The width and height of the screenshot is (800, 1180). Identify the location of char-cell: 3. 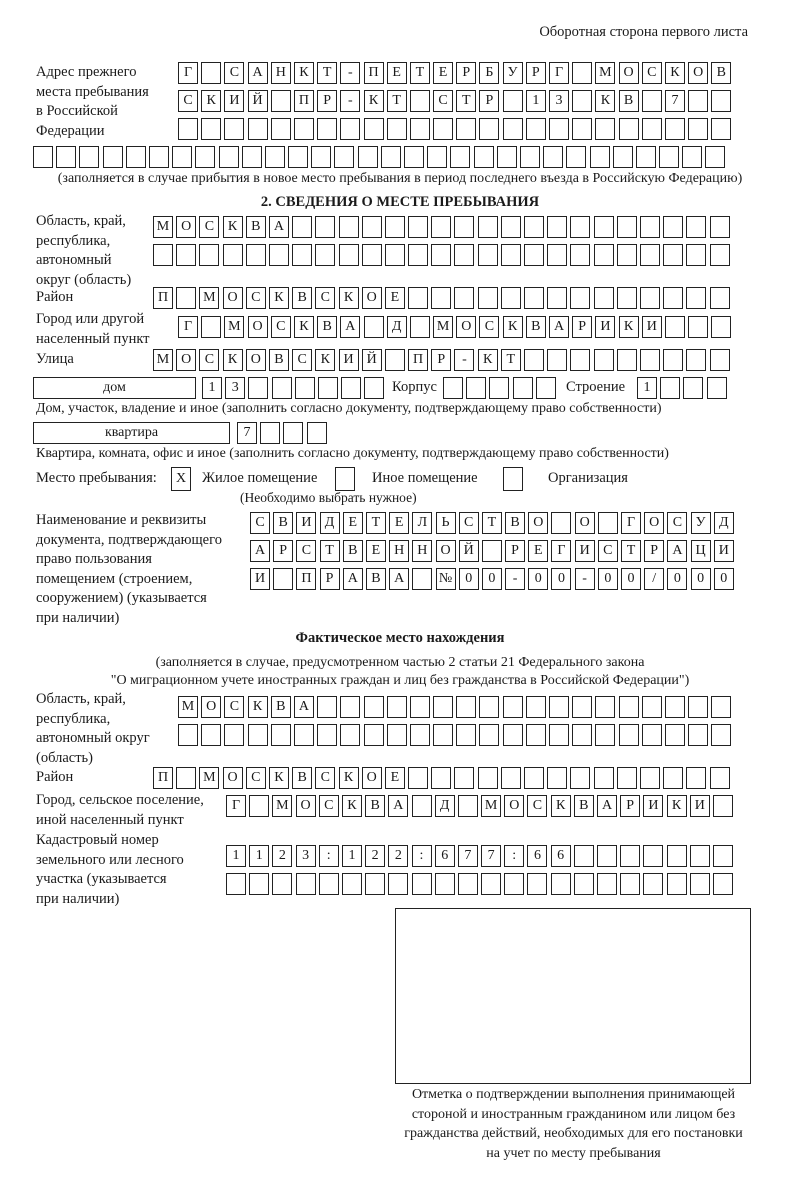
(559, 101).